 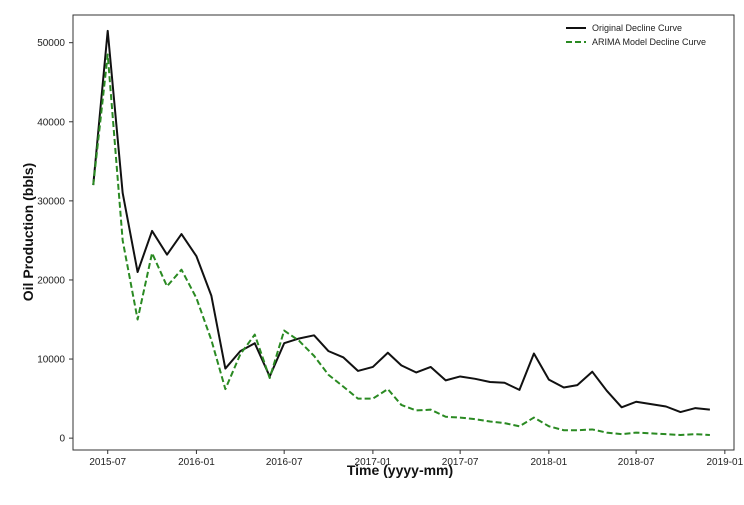 What do you see at coordinates (460, 462) in the screenshot?
I see `x-tick-label: 2017-07` at bounding box center [460, 462].